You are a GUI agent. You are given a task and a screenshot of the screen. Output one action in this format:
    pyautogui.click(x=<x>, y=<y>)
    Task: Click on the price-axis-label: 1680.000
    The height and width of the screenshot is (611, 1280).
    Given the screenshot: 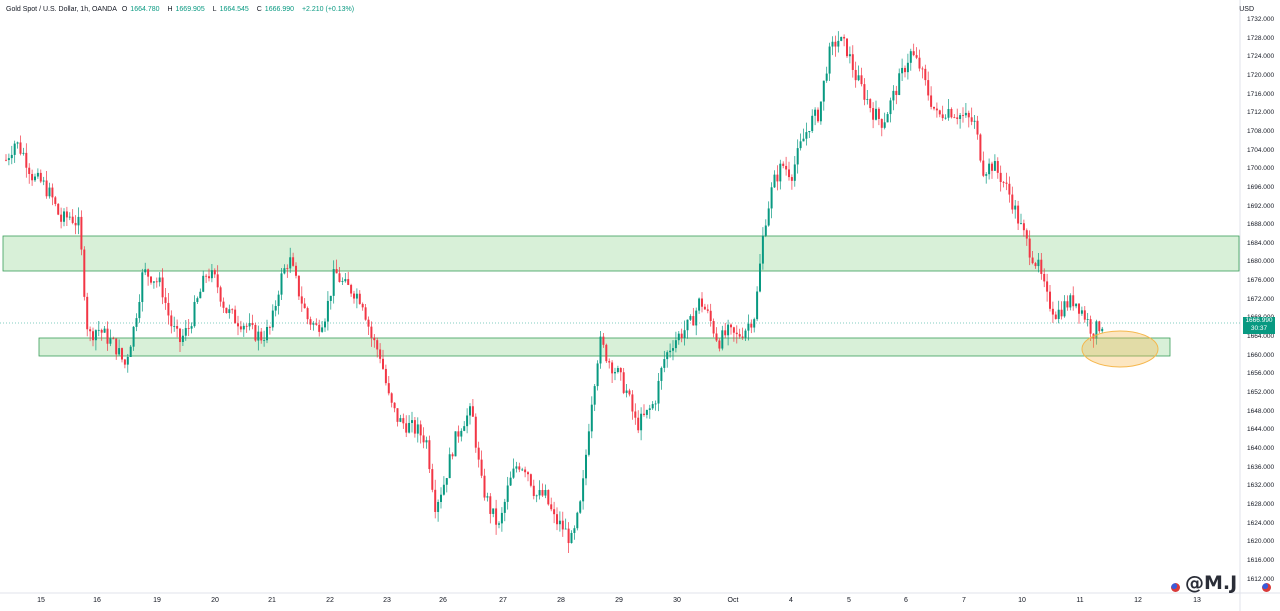 What is the action you would take?
    pyautogui.click(x=1261, y=262)
    